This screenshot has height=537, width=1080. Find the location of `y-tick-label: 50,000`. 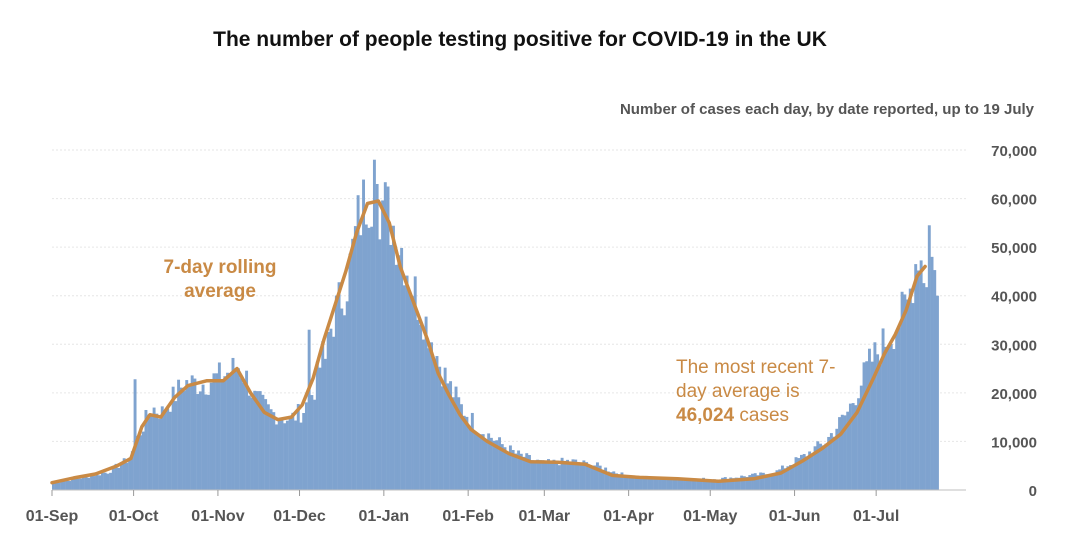

y-tick-label: 50,000 is located at coordinates (1014, 248).